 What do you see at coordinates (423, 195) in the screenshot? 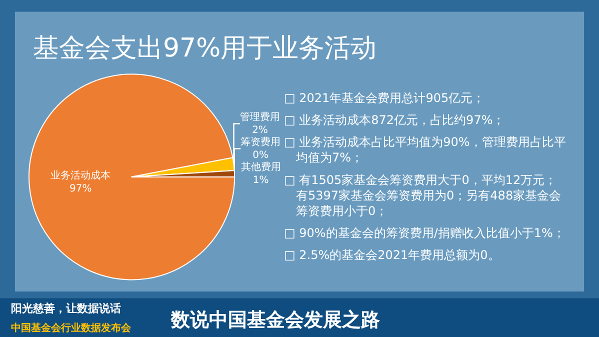
I see `text: □ 有1505家基金会筹资费用大于0，平均12万元；有5397家基金会筹资费用为0；另有488家基金会筹资费用小于0；` at bounding box center [423, 195].